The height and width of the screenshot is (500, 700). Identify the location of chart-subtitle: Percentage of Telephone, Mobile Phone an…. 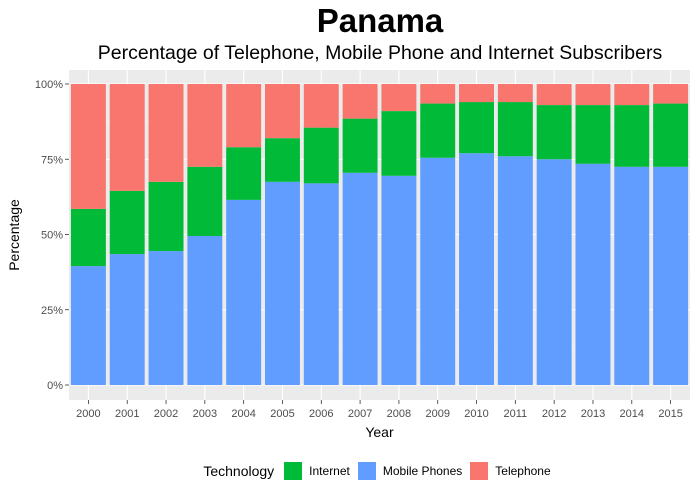
(380, 53).